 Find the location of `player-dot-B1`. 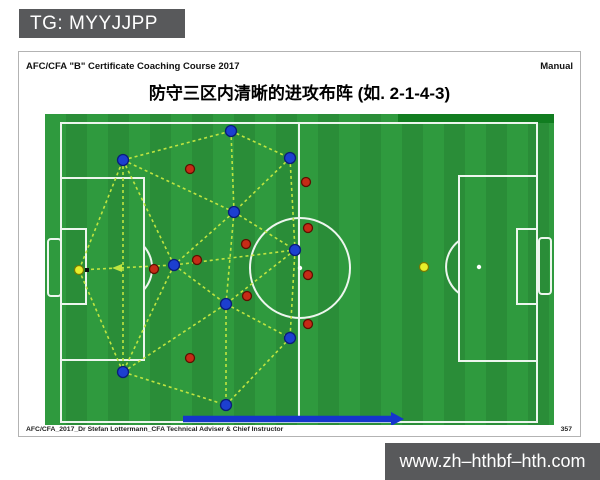

player-dot-B1 is located at coordinates (123, 160).